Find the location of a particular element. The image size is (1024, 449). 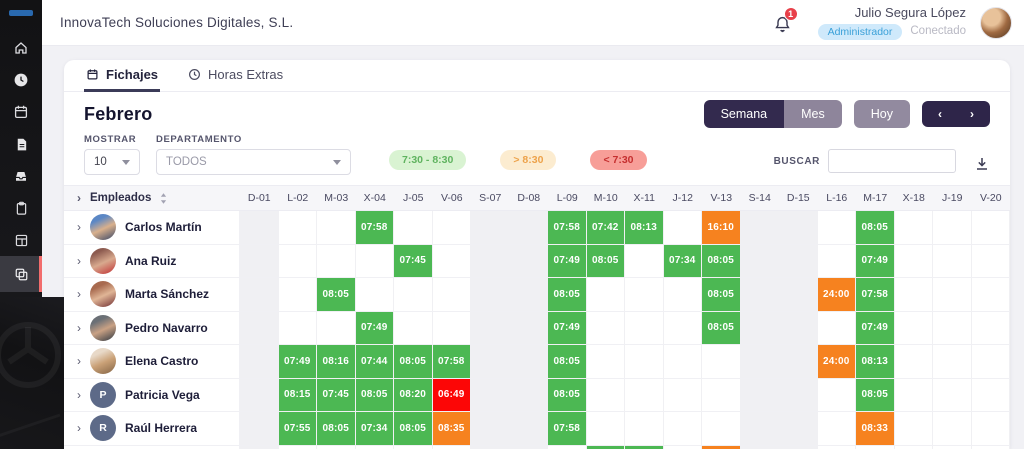

tab-fichajes: Fichajes is located at coordinates (122, 76).